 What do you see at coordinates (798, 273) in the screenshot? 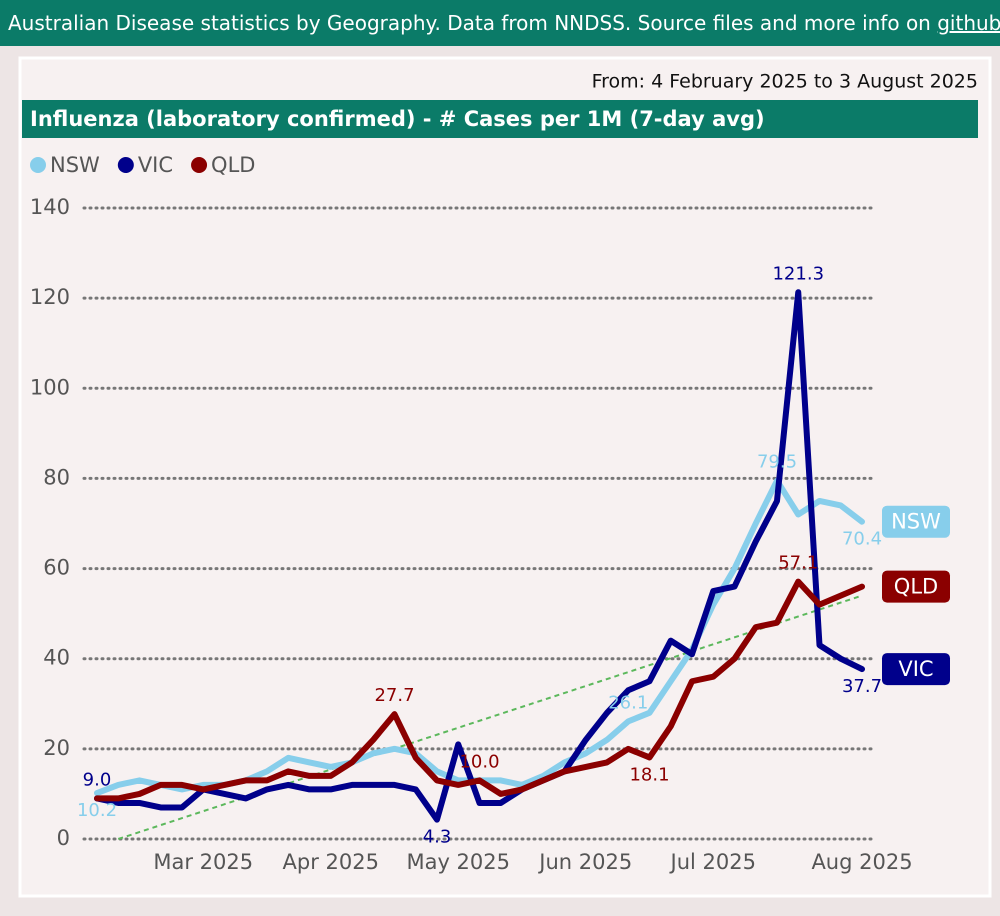
I see `data-label: 121.3` at bounding box center [798, 273].